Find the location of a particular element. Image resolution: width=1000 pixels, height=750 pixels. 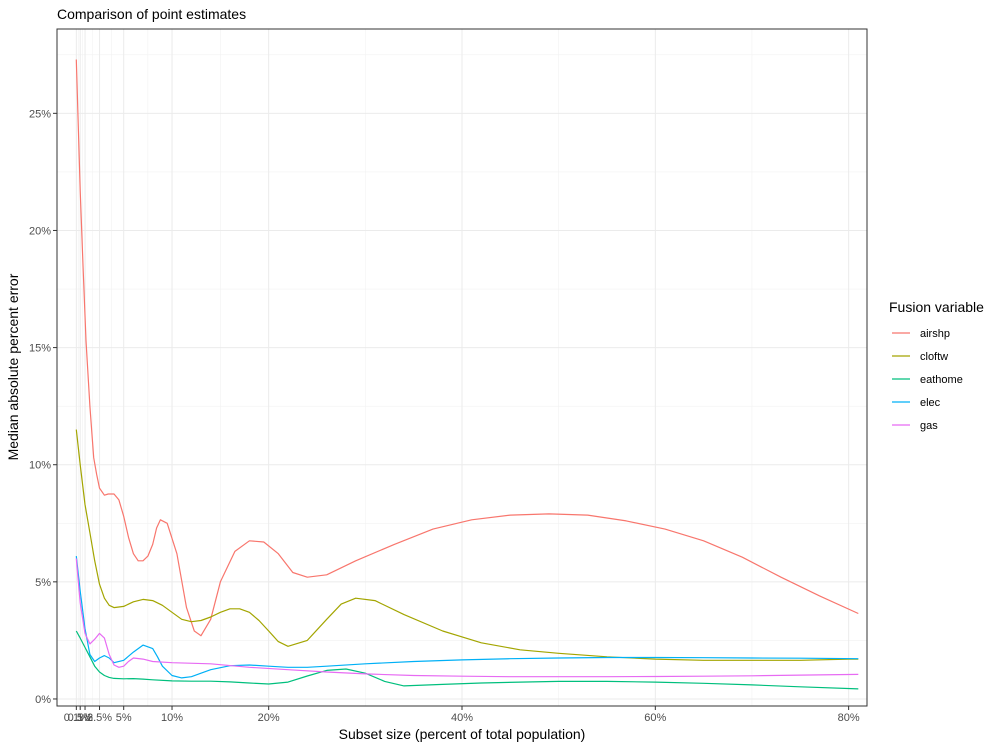

x-axis-ticks: 0.1%0.5%1%2.5% 5% 10% 20% 40% 60% 80% is located at coordinates (462, 715).